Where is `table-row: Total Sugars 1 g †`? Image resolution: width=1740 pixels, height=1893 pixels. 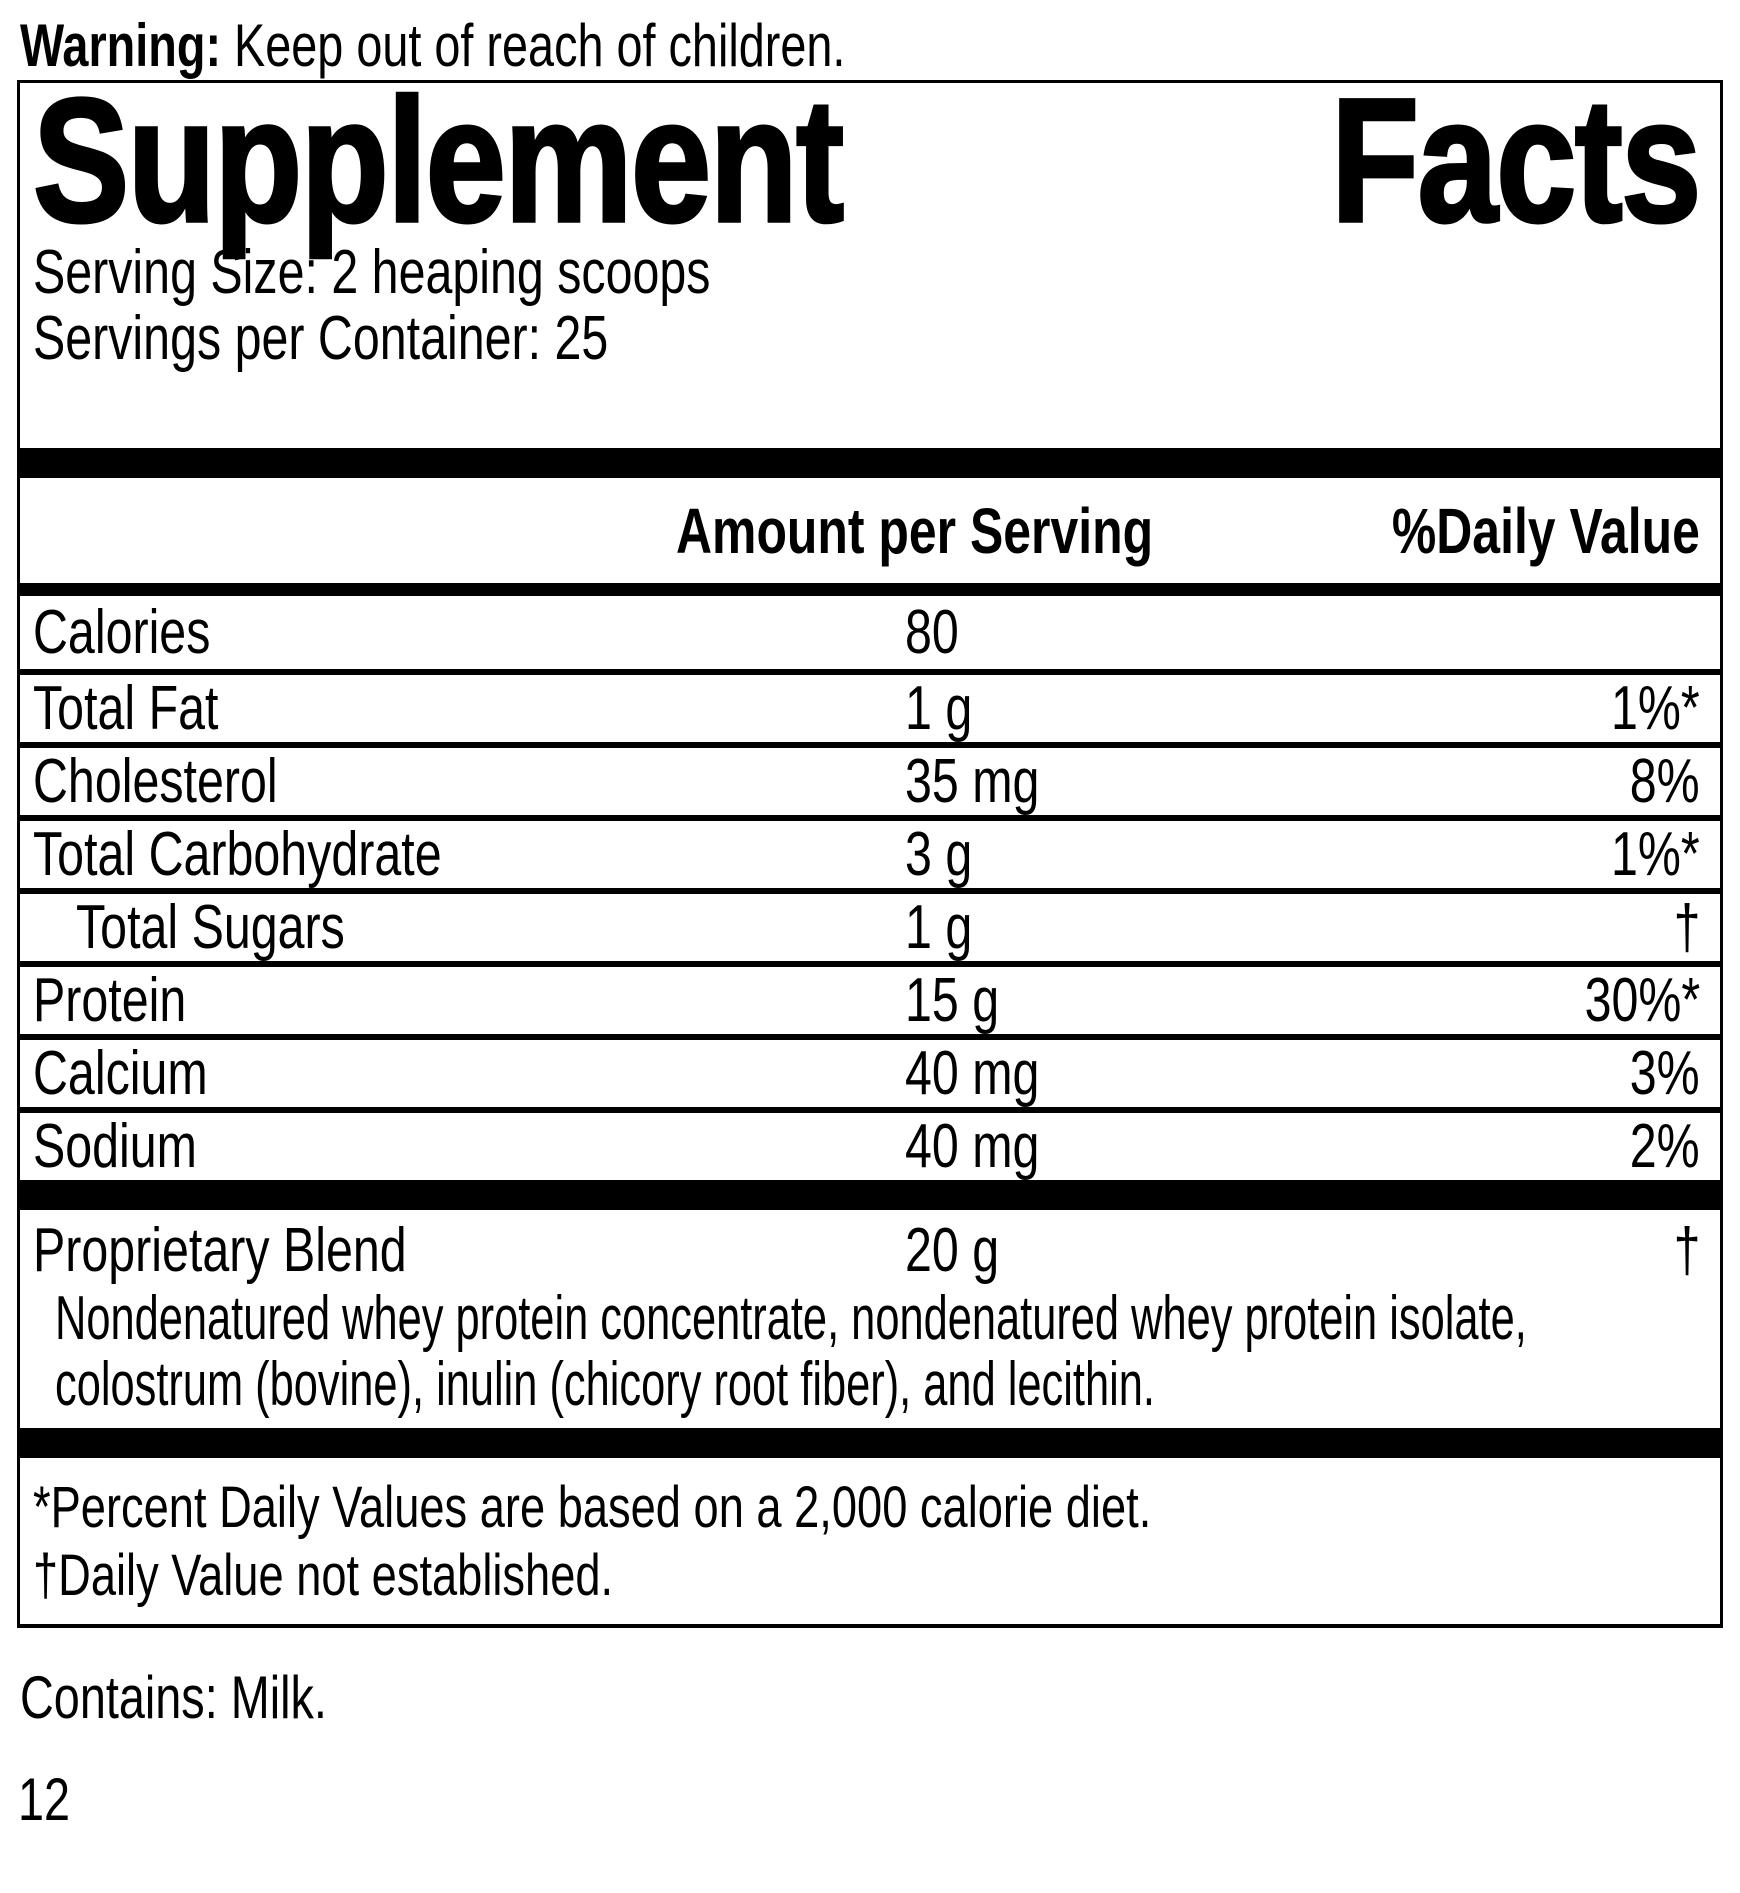
table-row: Total Sugars 1 g † is located at coordinates (870, 924).